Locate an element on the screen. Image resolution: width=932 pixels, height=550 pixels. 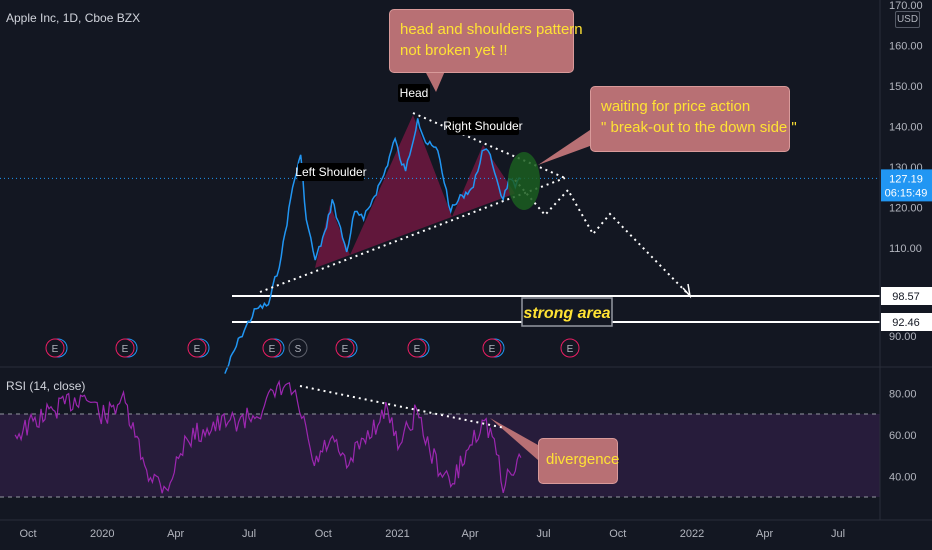
price-tick-label: 150.00 is located at coordinates (906, 87).